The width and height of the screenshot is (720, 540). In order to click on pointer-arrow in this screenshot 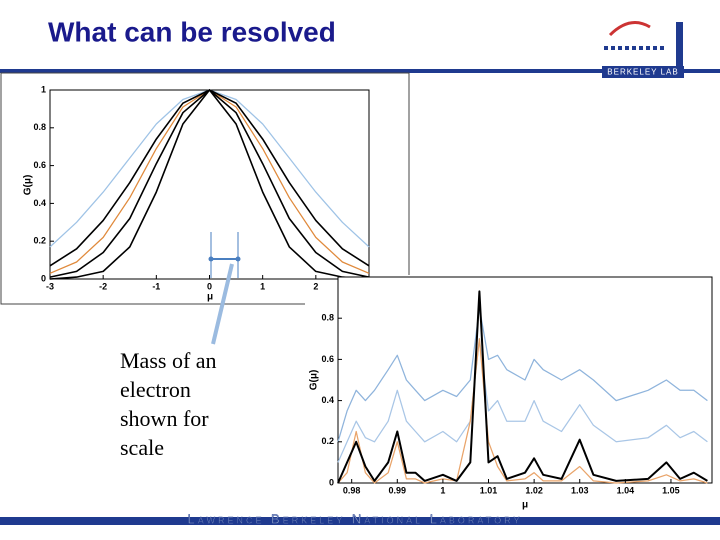, I will do `click(222, 304)`.